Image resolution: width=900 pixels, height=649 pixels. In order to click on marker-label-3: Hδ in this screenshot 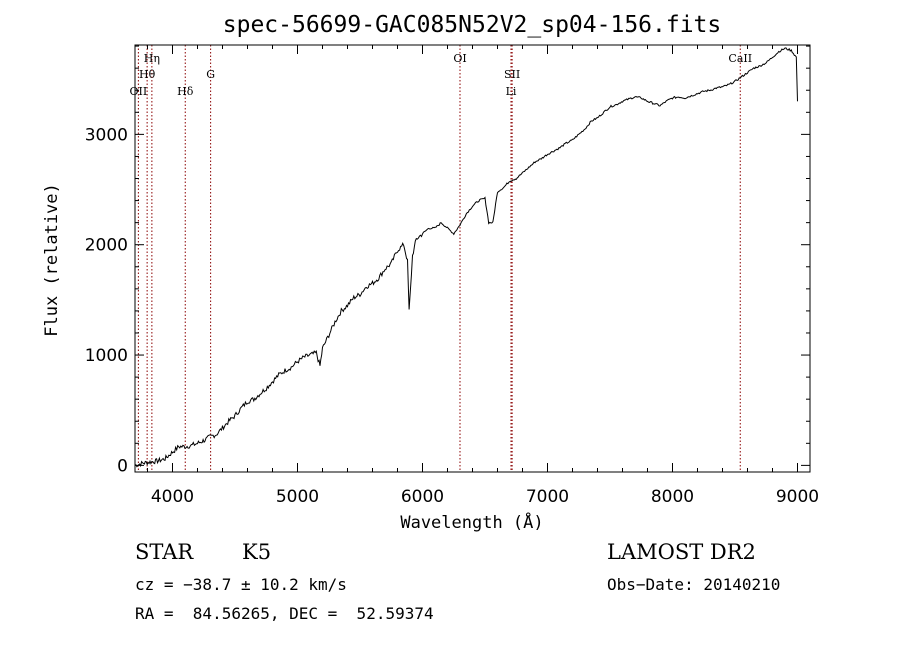, I will do `click(185, 91)`.